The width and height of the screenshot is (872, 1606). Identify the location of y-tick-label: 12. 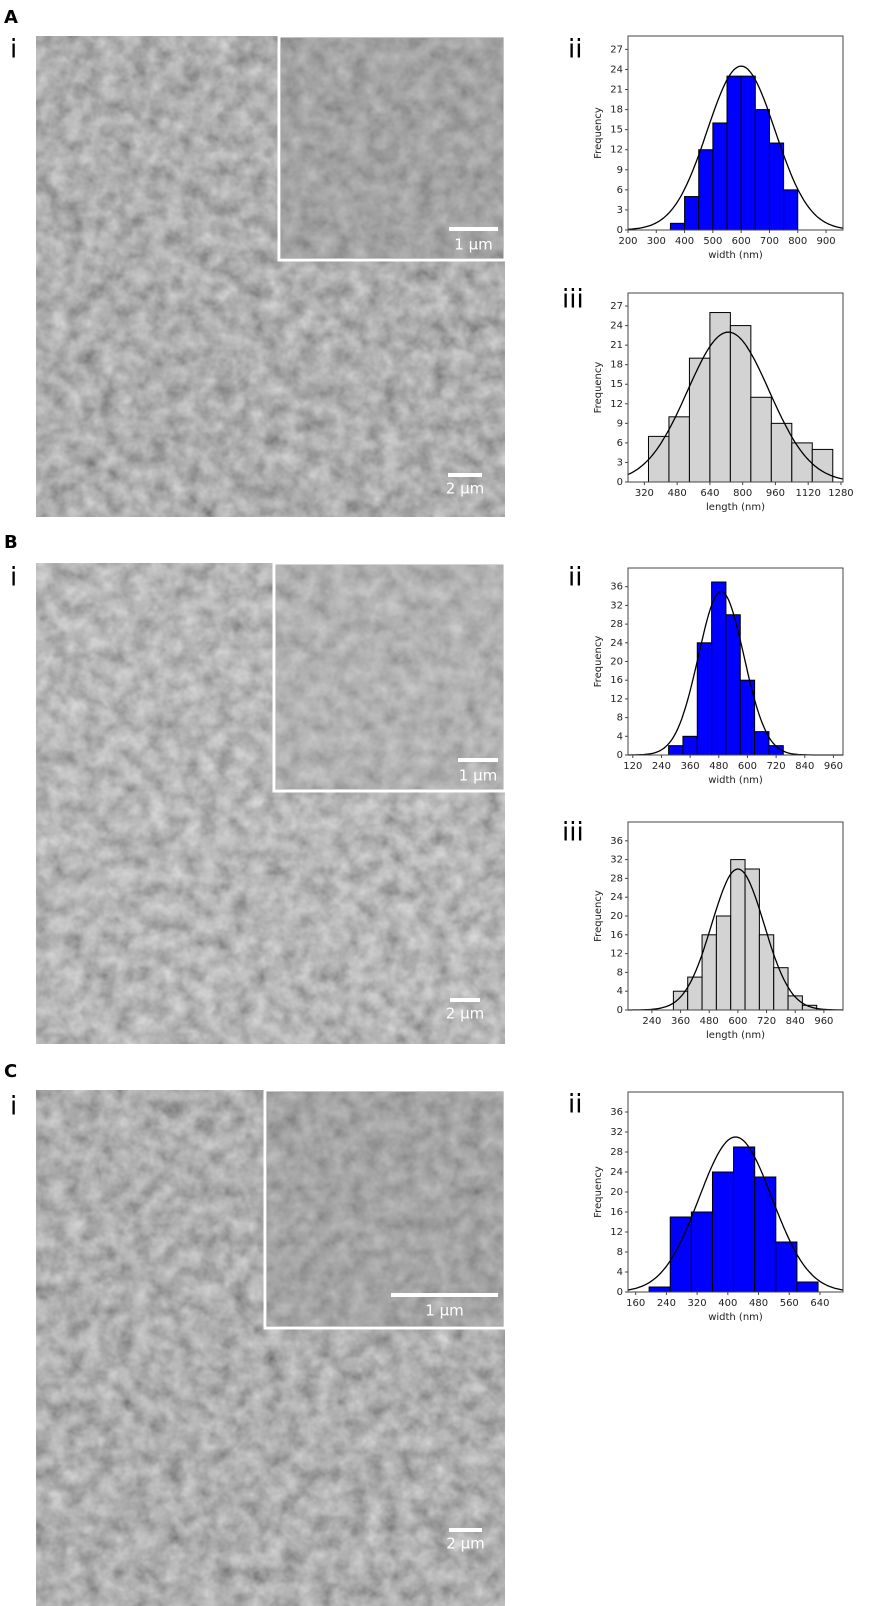
(616, 404).